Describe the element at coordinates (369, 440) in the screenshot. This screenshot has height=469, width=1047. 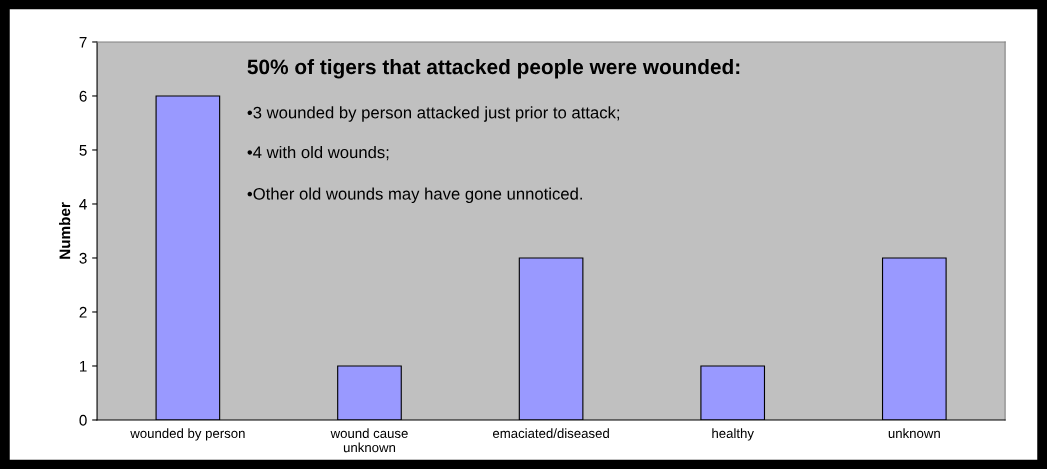
I see `x-tick-label: wound cause unknown` at that location.